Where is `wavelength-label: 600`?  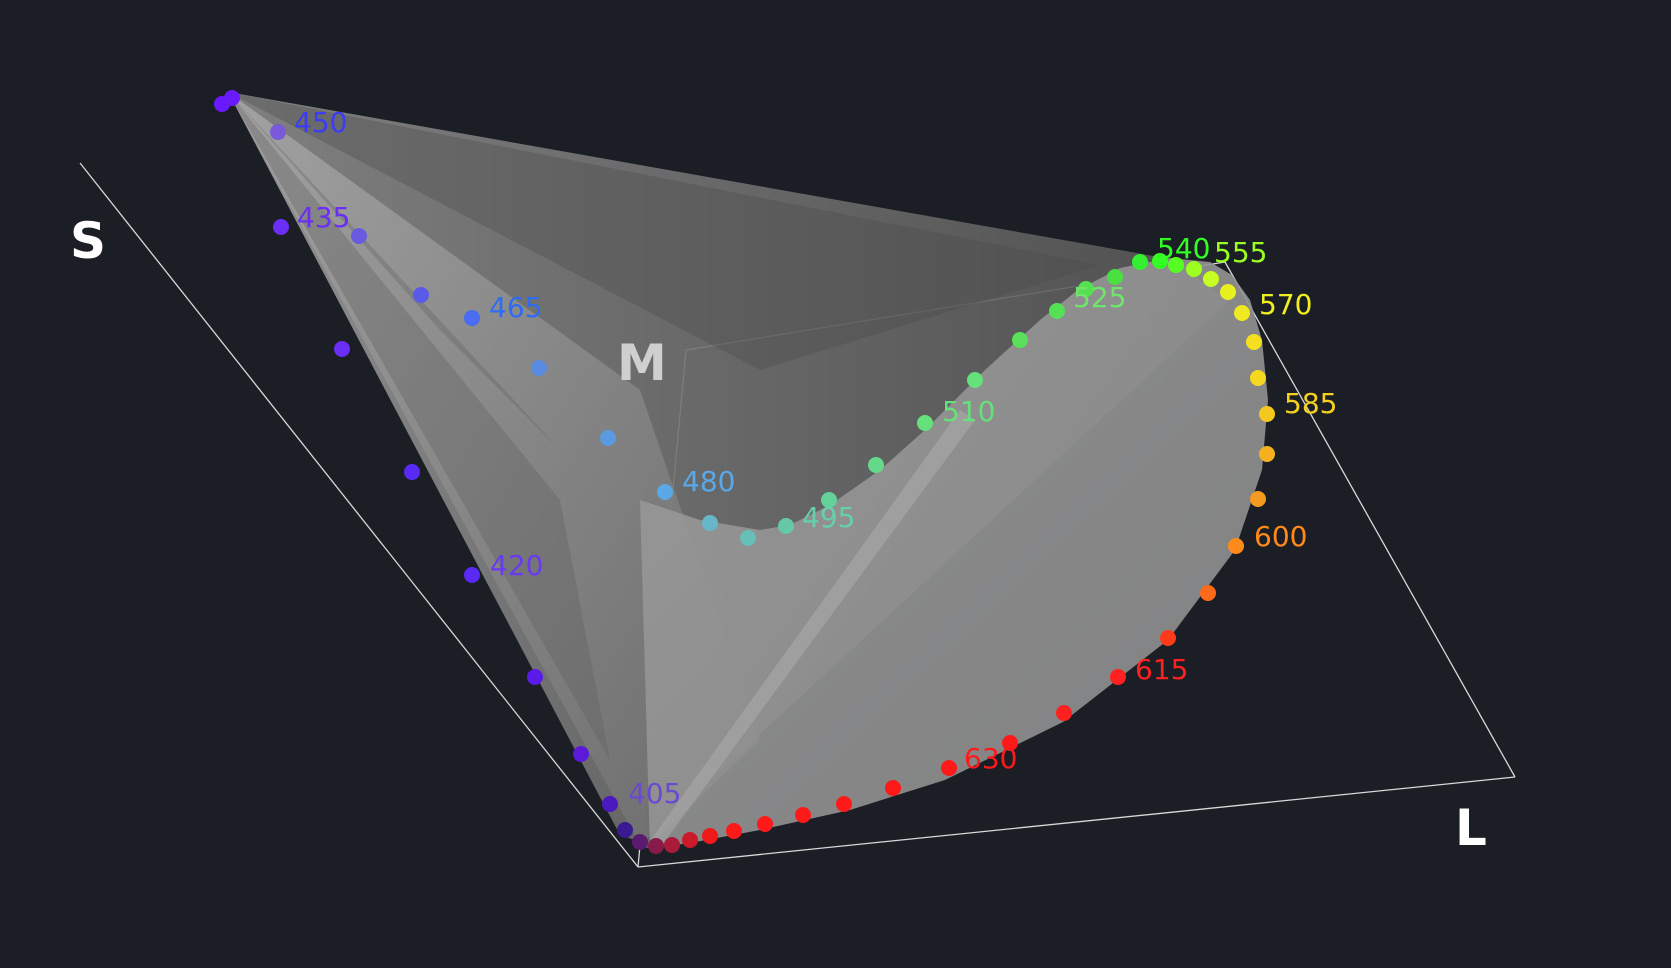 wavelength-label: 600 is located at coordinates (1280, 536).